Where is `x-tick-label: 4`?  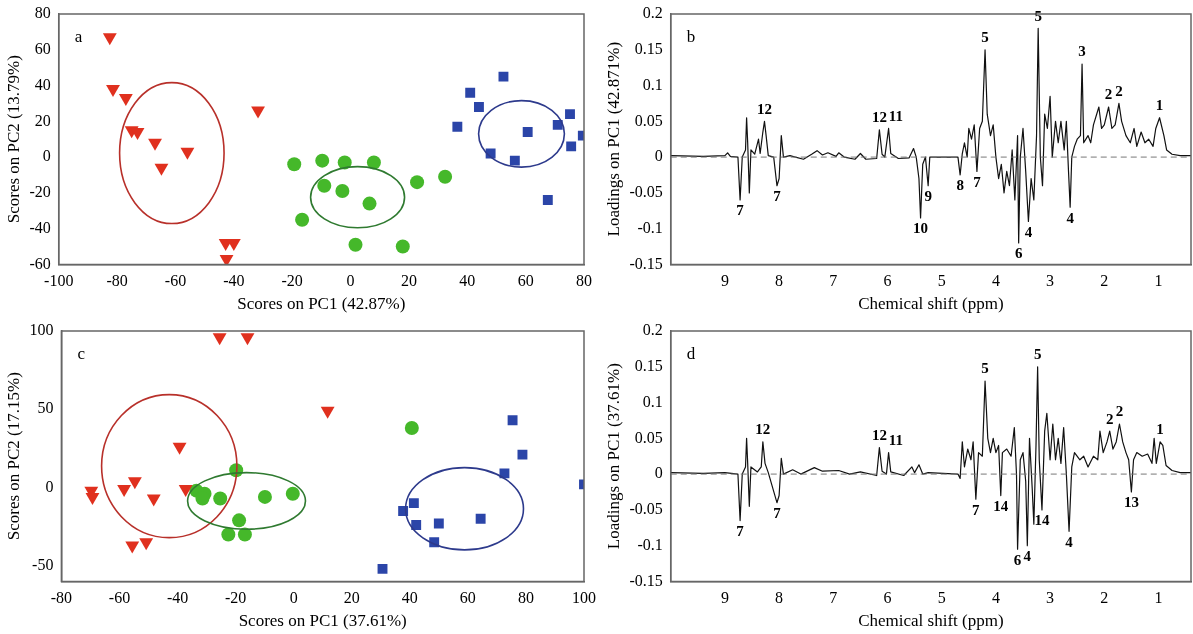 x-tick-label: 4 is located at coordinates (995, 281).